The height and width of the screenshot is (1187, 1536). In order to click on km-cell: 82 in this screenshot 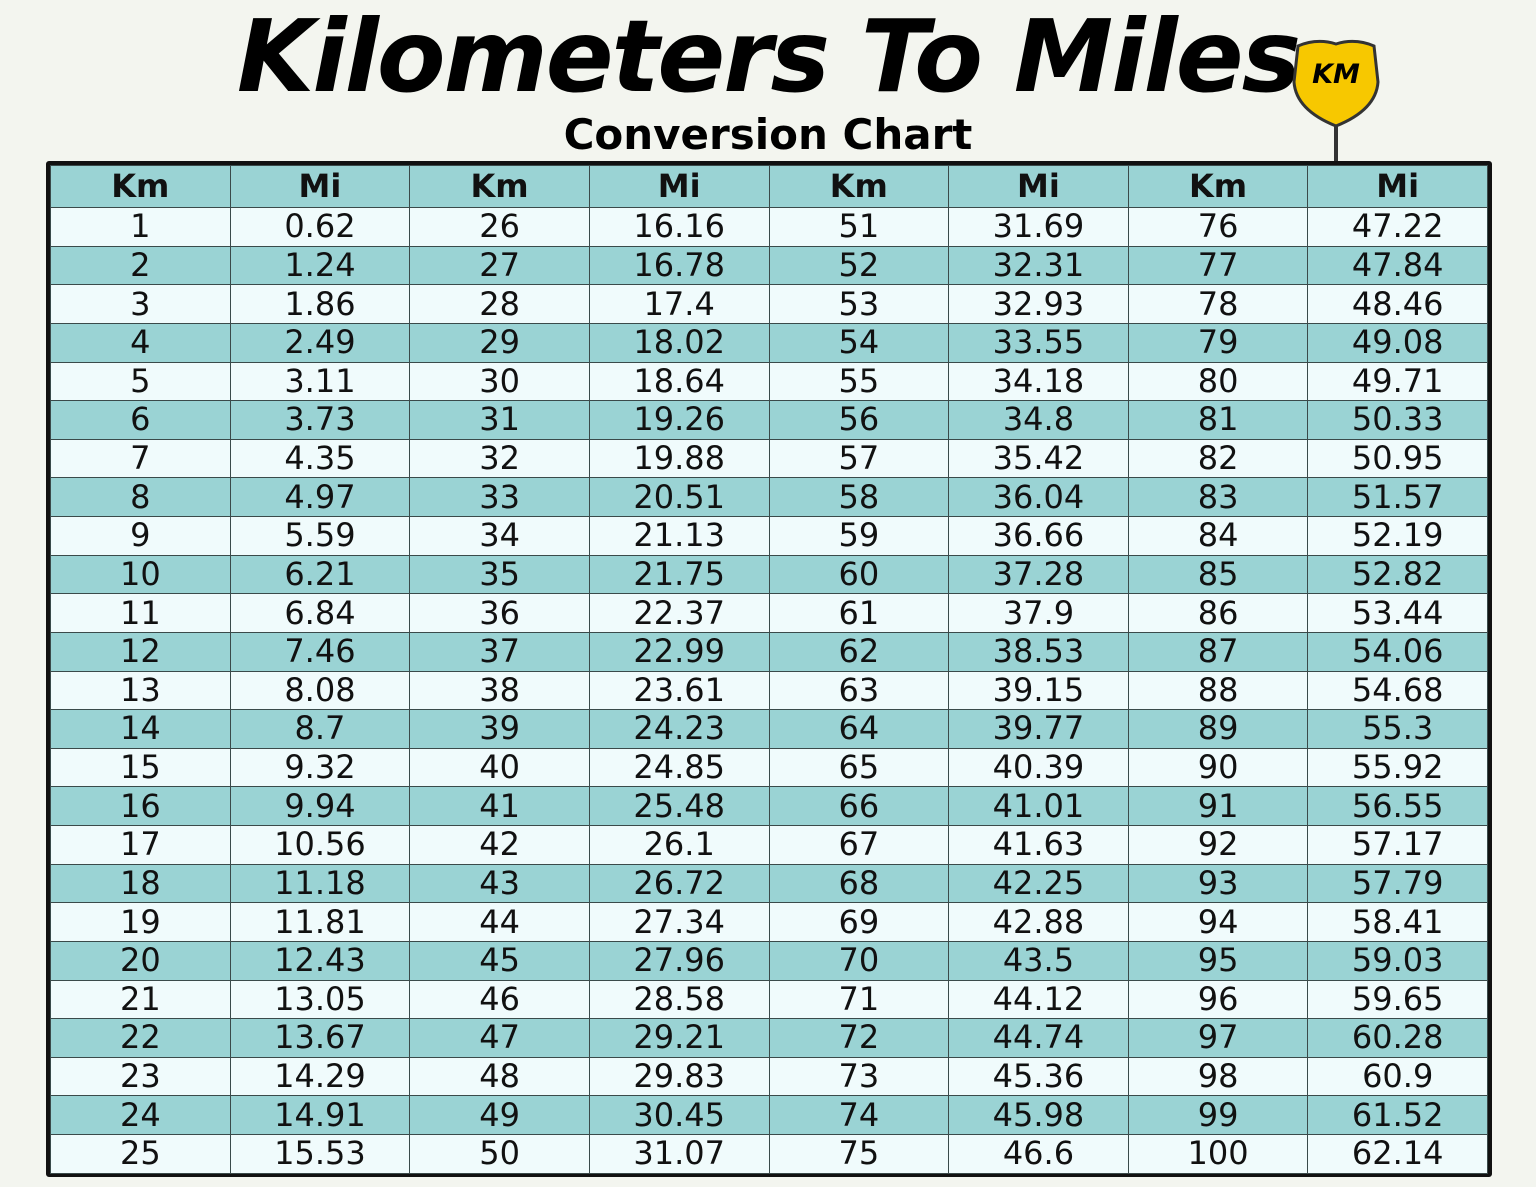, I will do `click(1218, 458)`.